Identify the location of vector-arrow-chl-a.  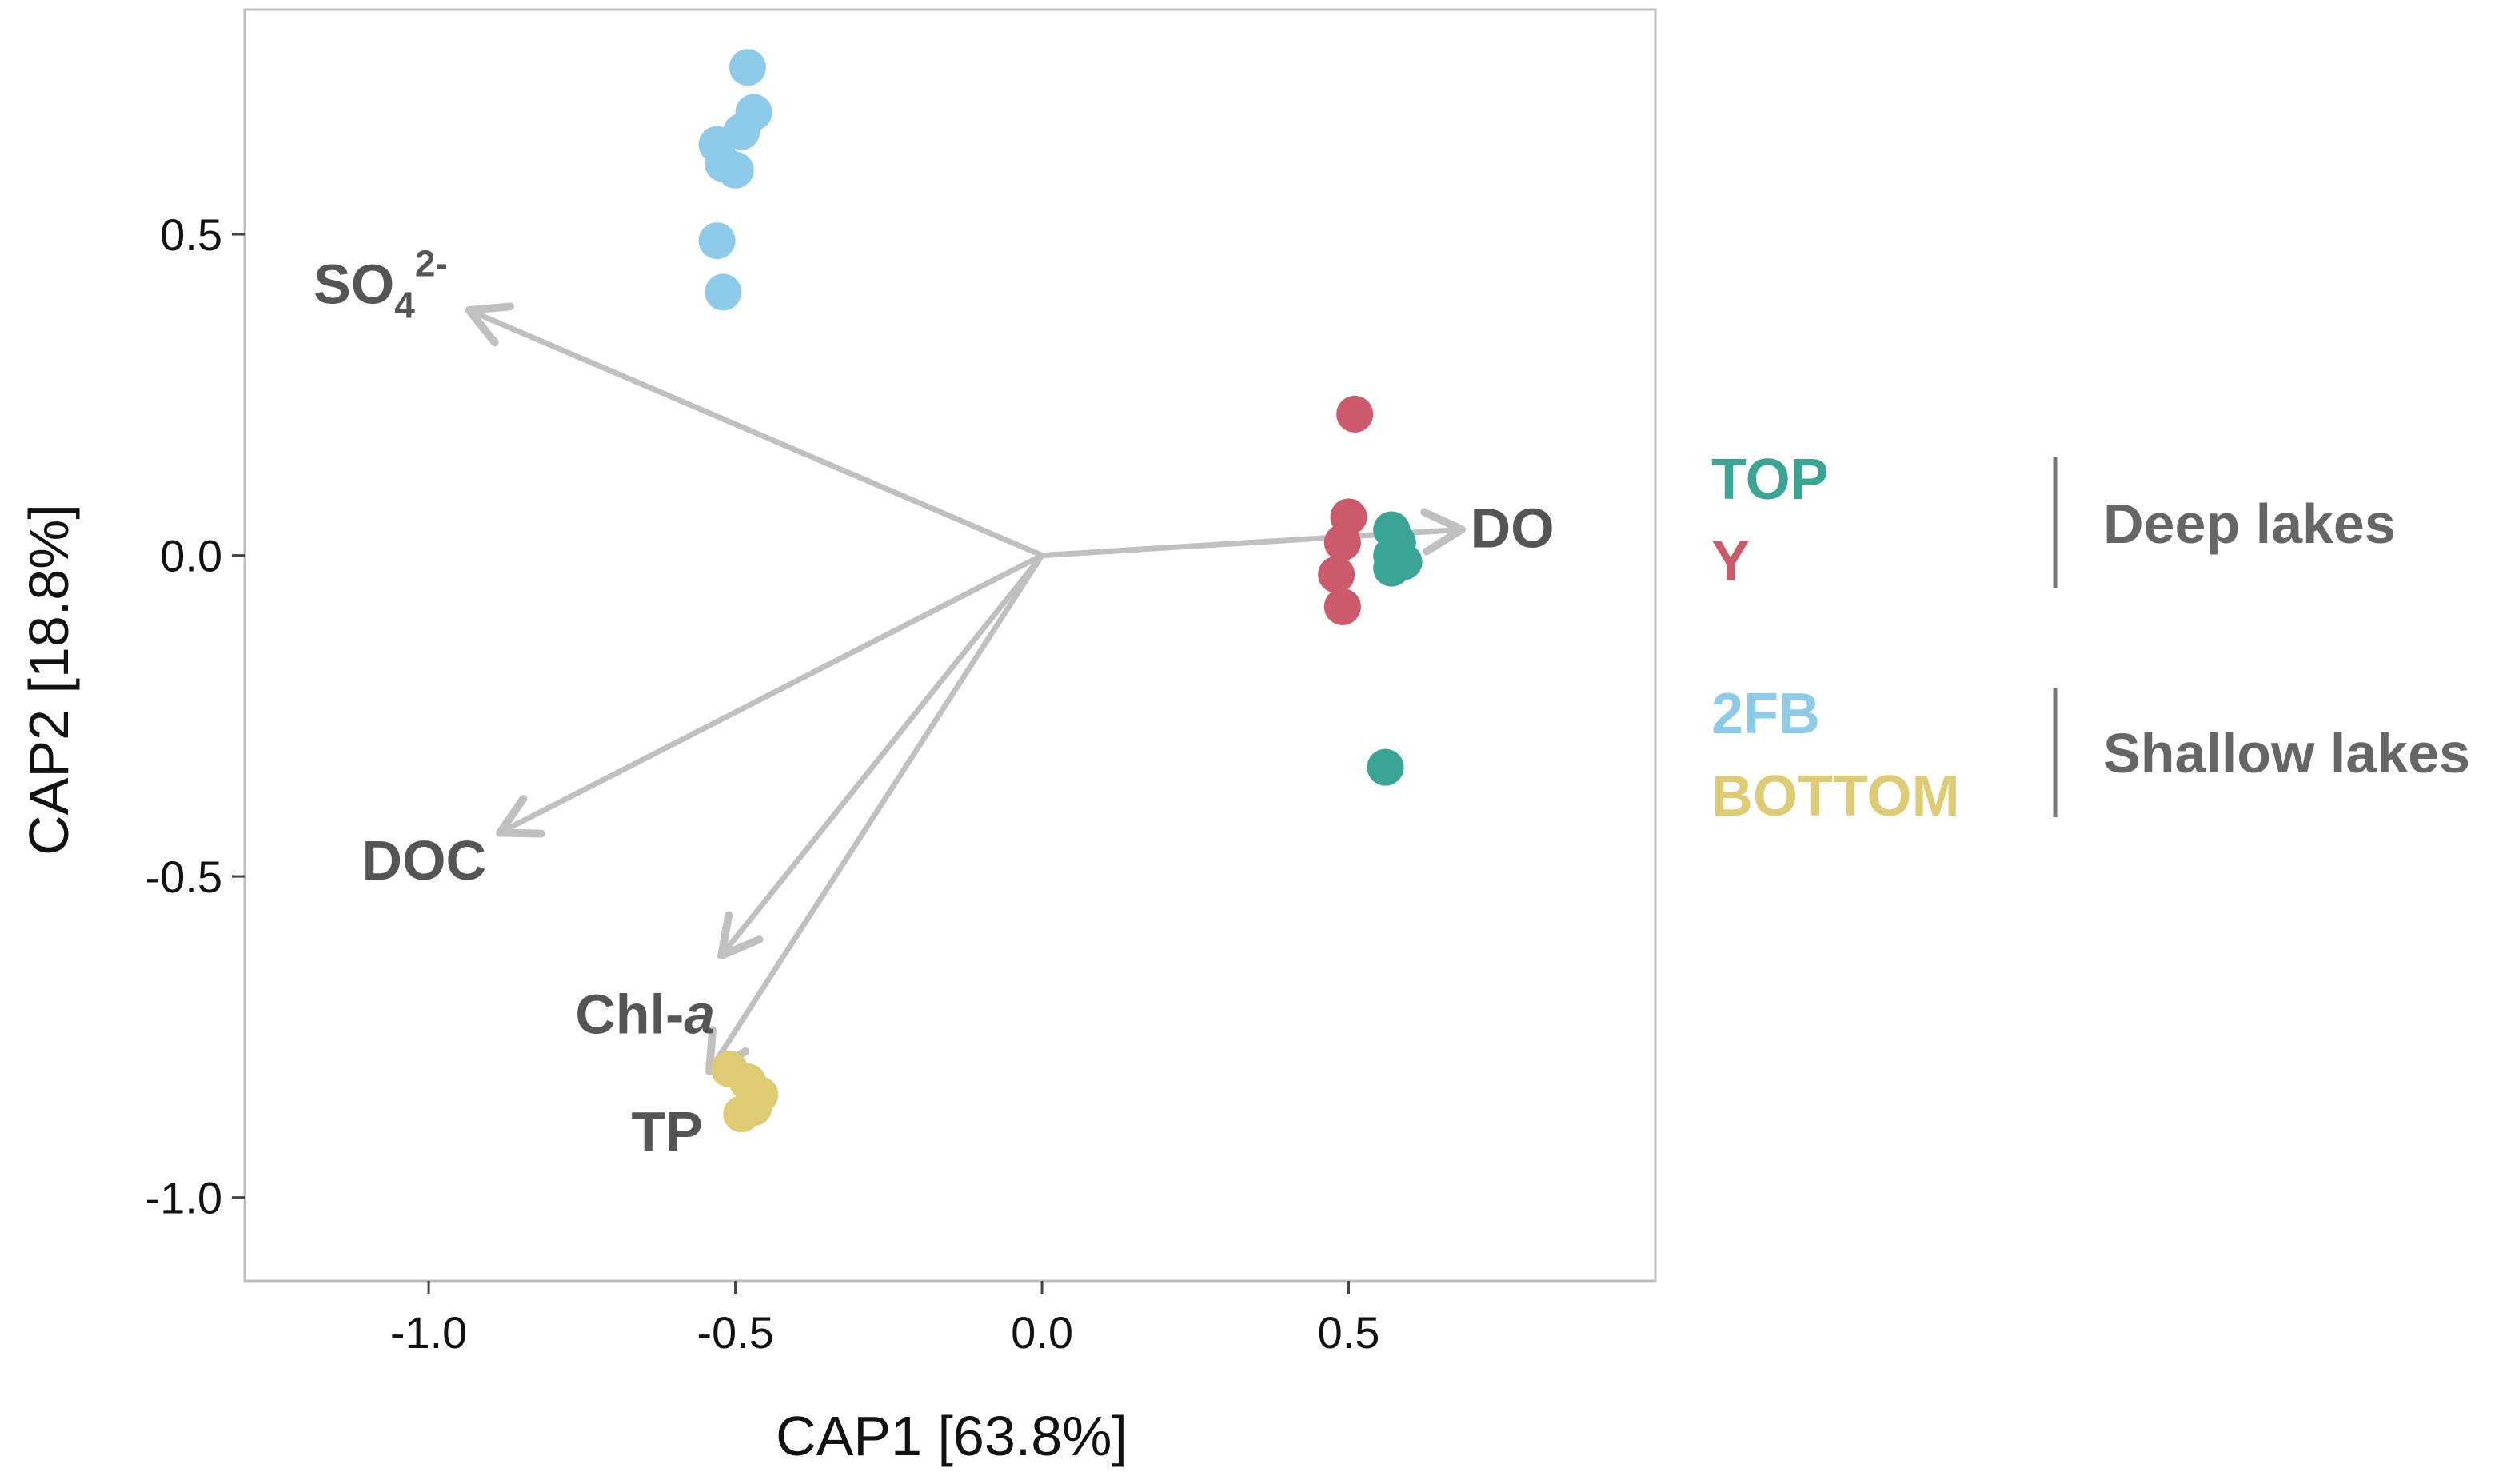
(880, 756).